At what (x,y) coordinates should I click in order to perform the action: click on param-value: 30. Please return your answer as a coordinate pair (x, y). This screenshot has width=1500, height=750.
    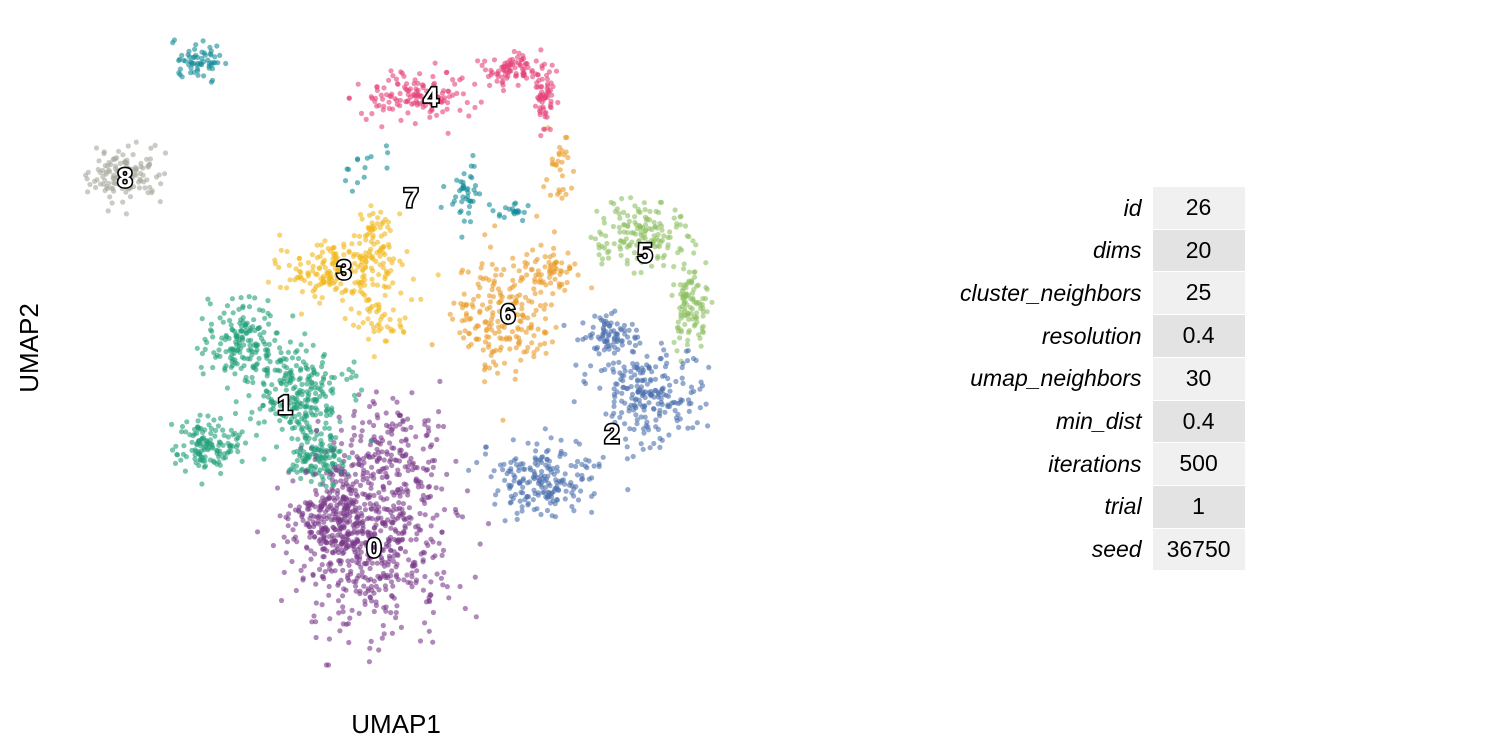
    Looking at the image, I should click on (1198, 379).